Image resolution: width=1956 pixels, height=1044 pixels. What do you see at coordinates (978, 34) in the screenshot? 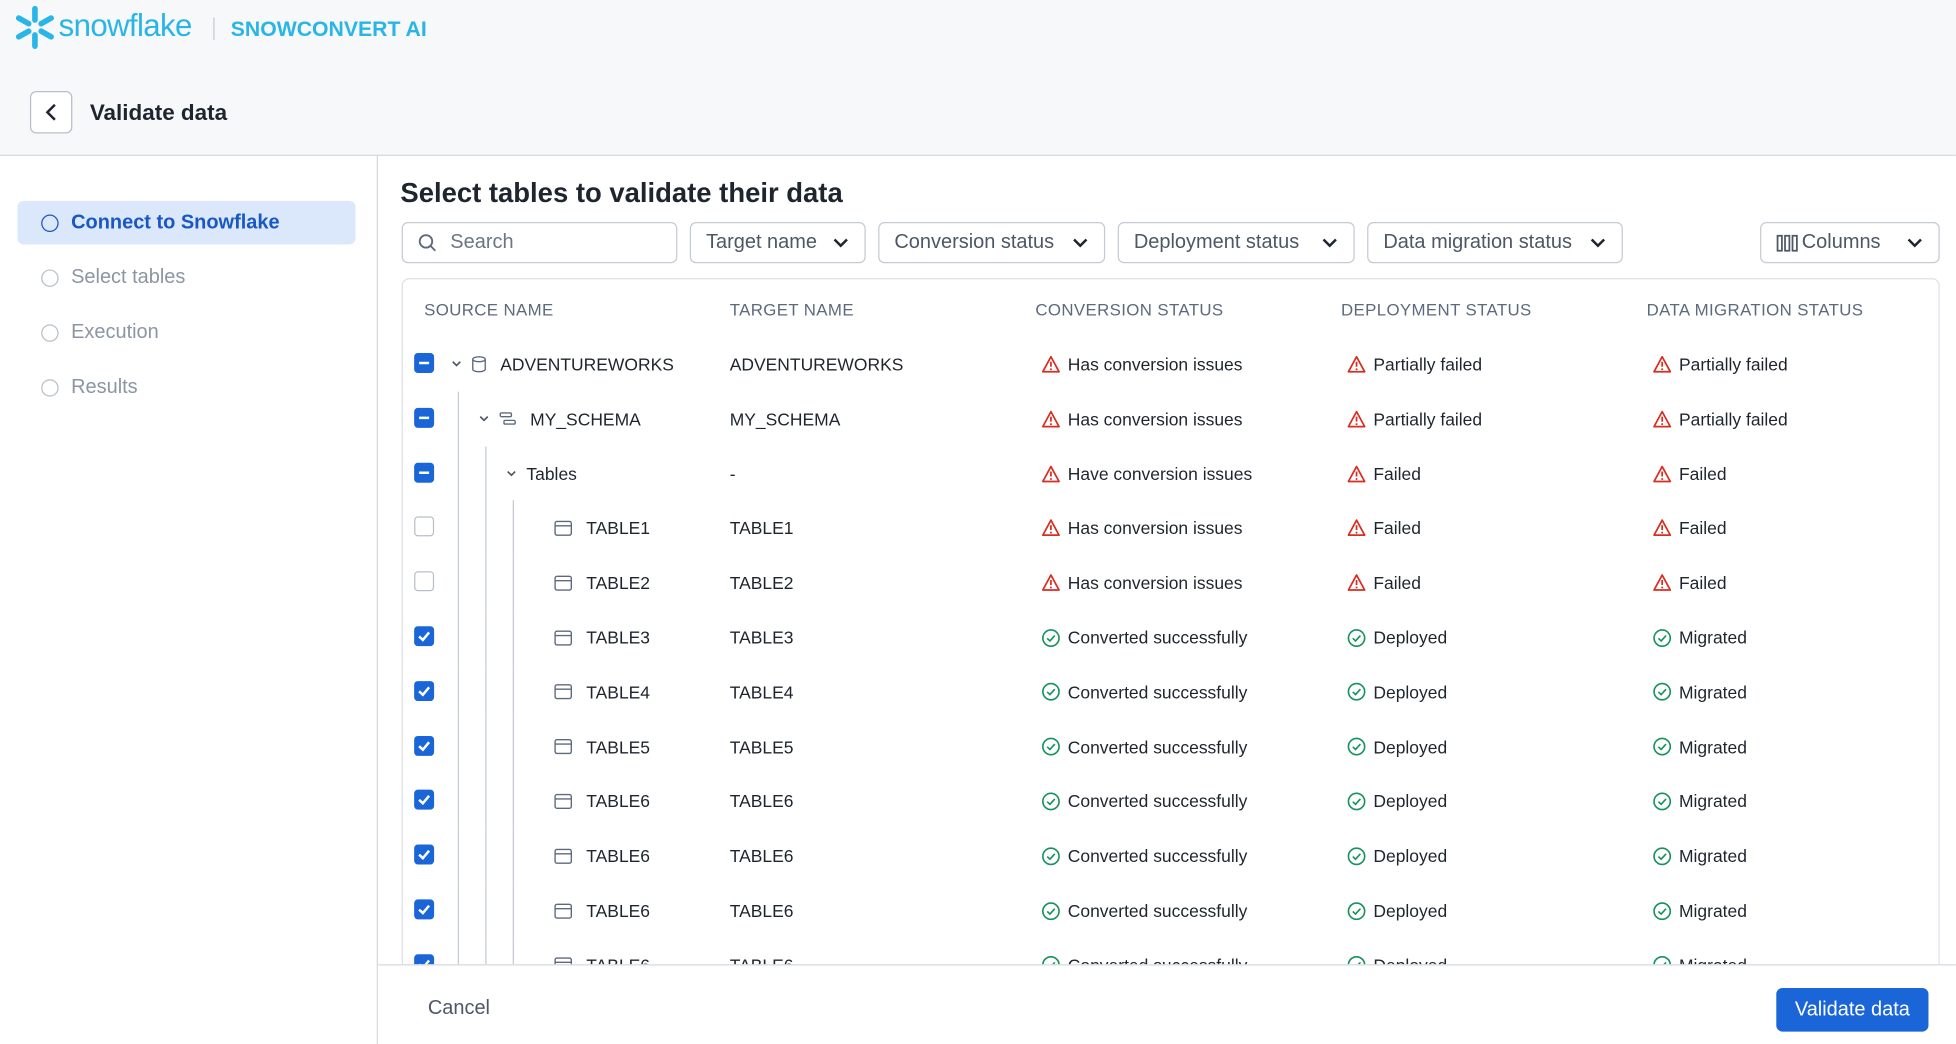
I see `top-bar: snowflake SNOWCONVERT AI` at bounding box center [978, 34].